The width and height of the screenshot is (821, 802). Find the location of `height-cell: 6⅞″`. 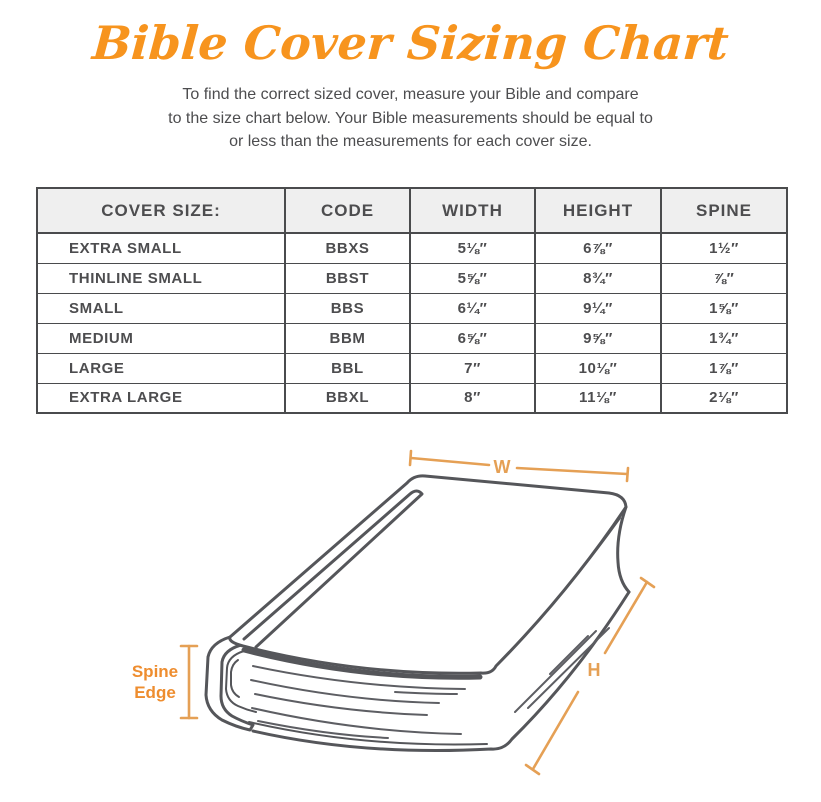

height-cell: 6⅞″ is located at coordinates (597, 248).